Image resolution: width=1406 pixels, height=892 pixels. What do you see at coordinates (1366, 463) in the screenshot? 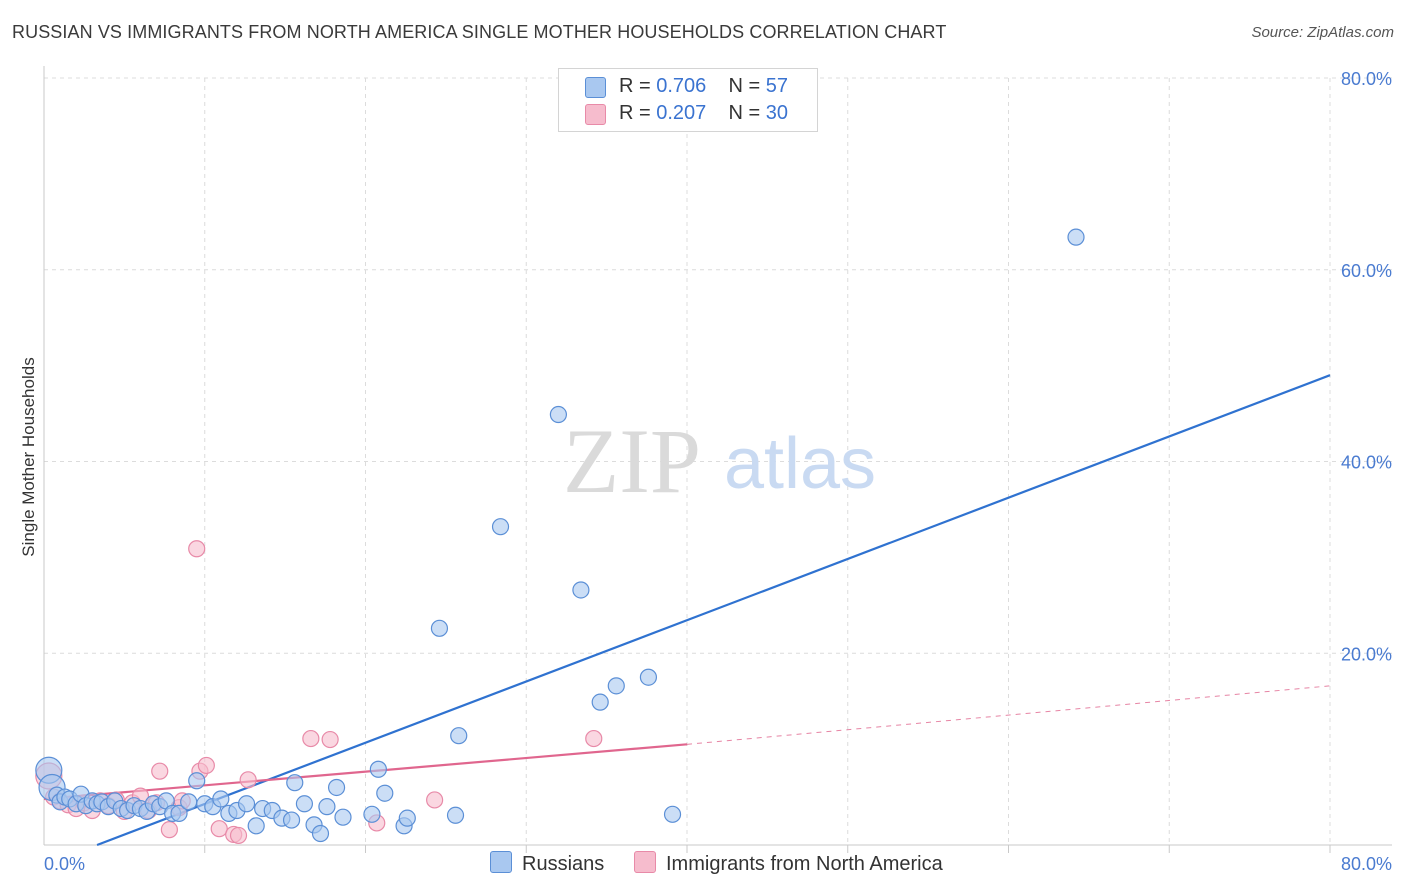
I see `y-tick-label: 40.0%` at bounding box center [1366, 463].